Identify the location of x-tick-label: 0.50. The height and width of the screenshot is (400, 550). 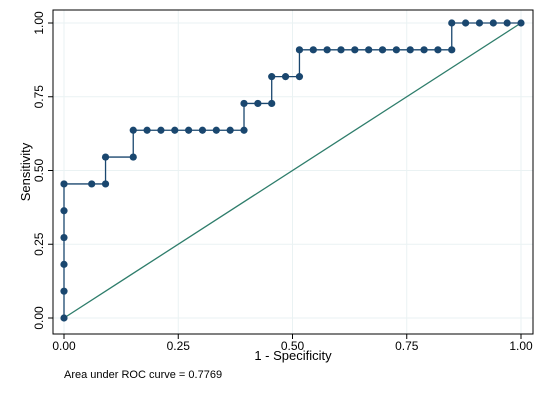
(293, 346).